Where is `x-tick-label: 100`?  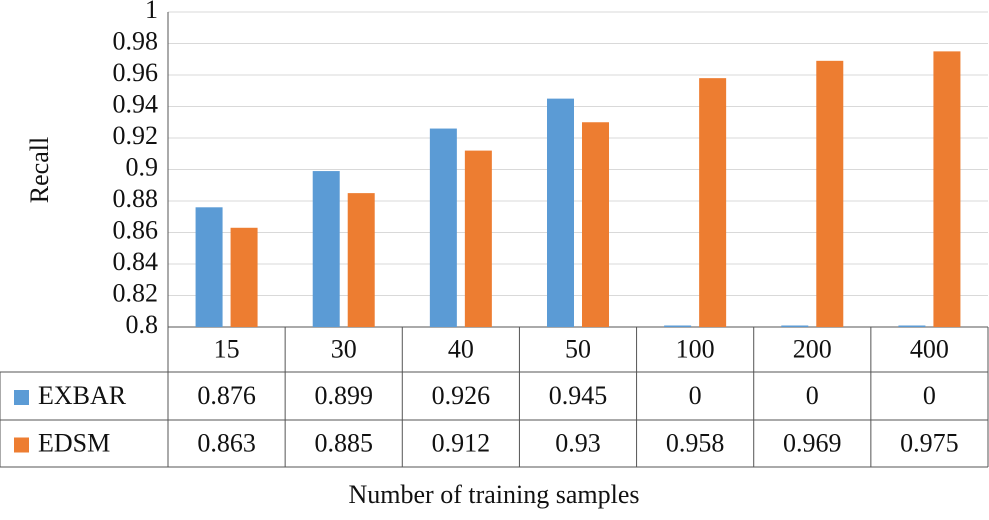
x-tick-label: 100 is located at coordinates (695, 348).